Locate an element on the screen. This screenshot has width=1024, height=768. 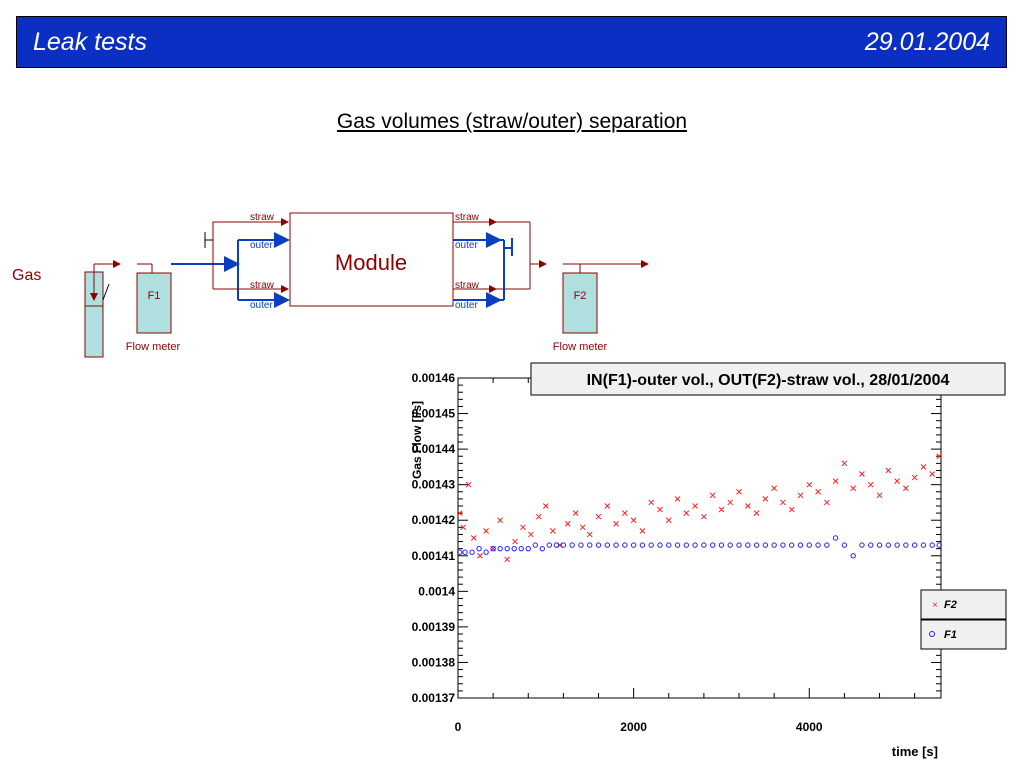
x-tick-label: 0 is located at coordinates (458, 727).